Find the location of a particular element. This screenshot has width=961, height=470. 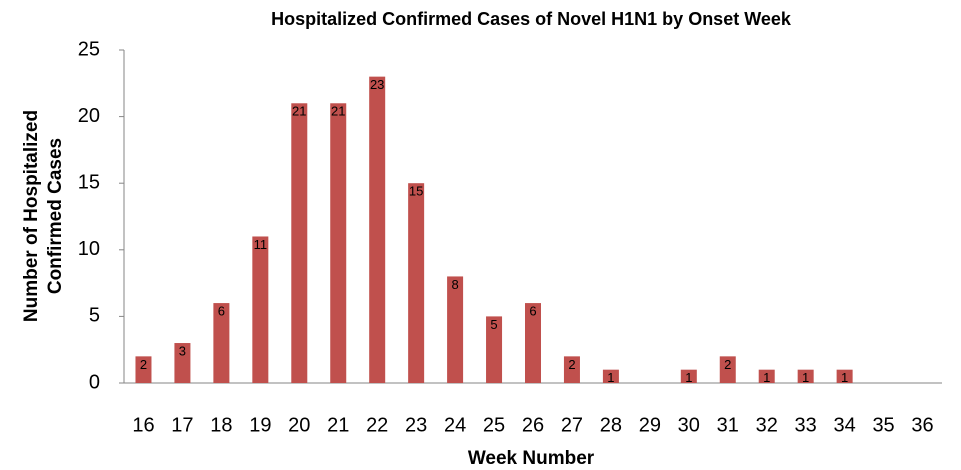

x-tick-label: 33 is located at coordinates (806, 425).